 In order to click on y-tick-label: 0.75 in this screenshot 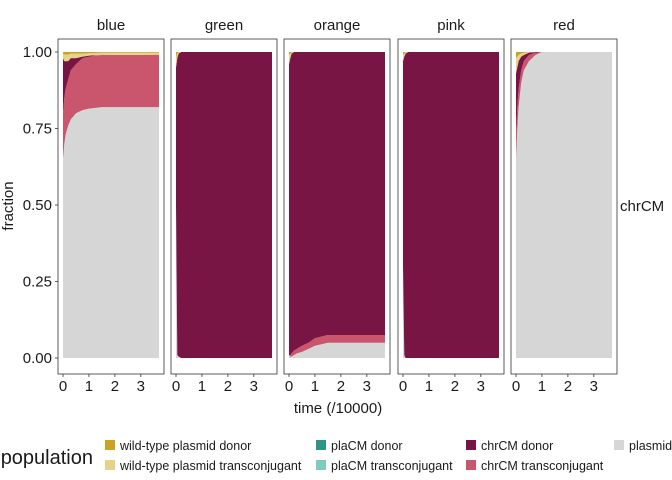, I will do `click(37, 129)`.